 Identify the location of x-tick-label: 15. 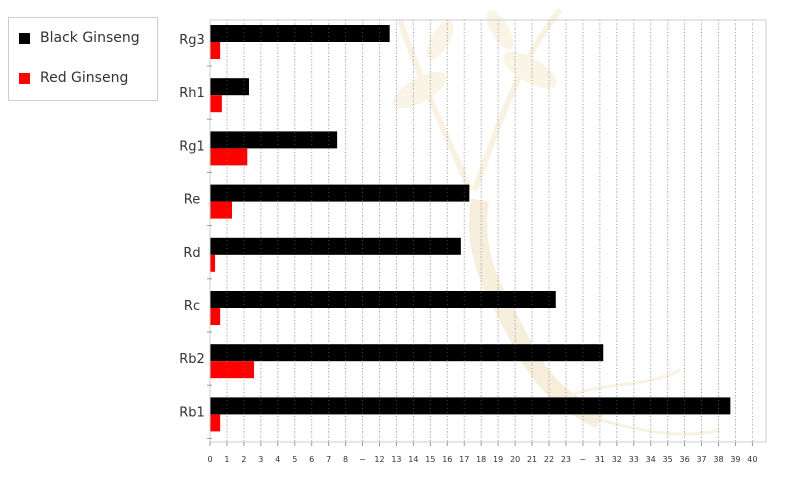
(430, 459).